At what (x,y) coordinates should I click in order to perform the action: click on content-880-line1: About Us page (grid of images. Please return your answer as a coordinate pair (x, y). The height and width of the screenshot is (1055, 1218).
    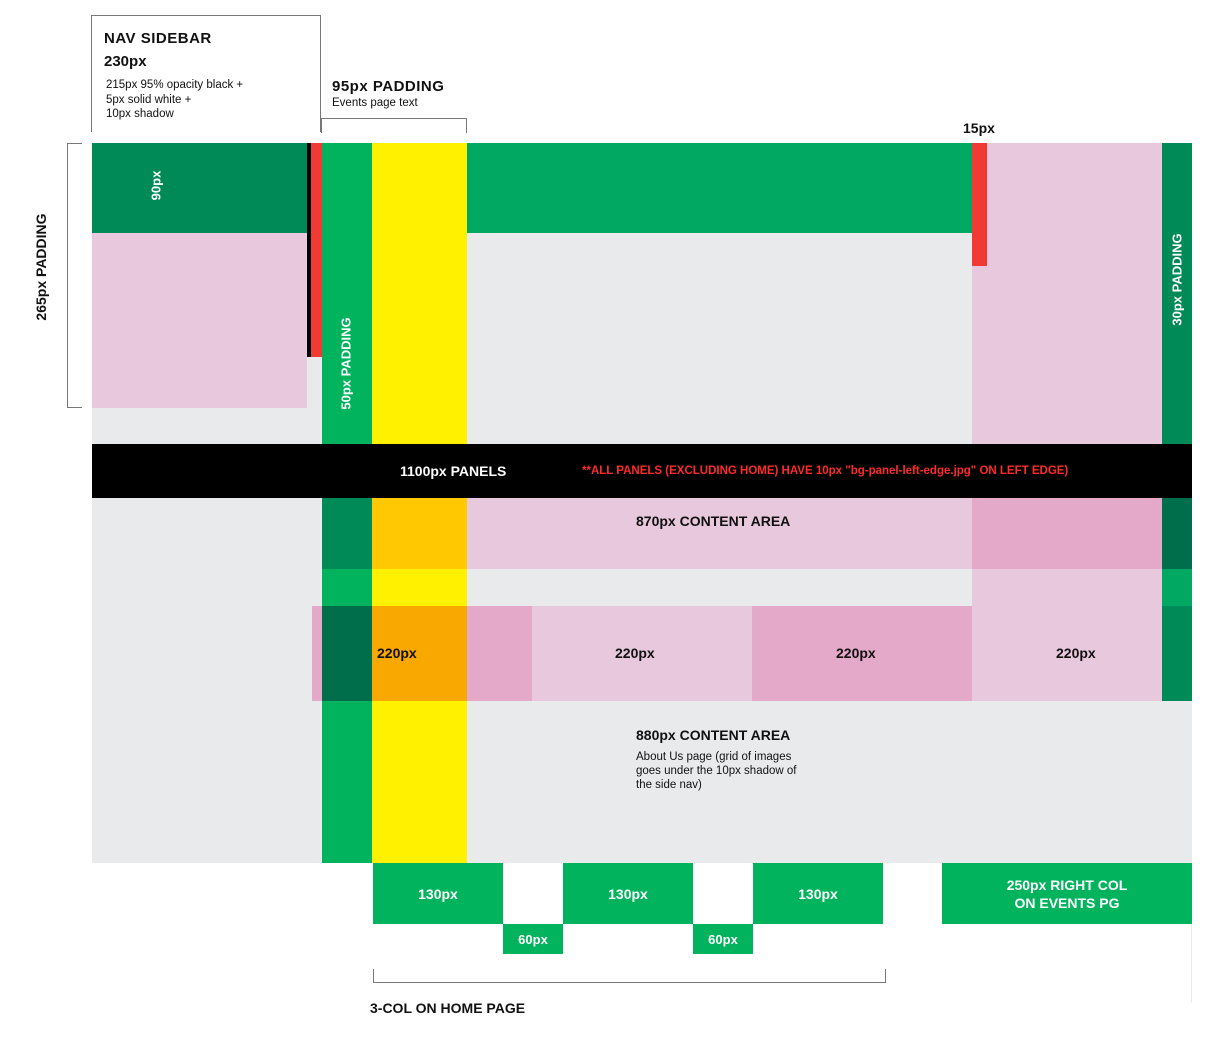
    Looking at the image, I should click on (714, 757).